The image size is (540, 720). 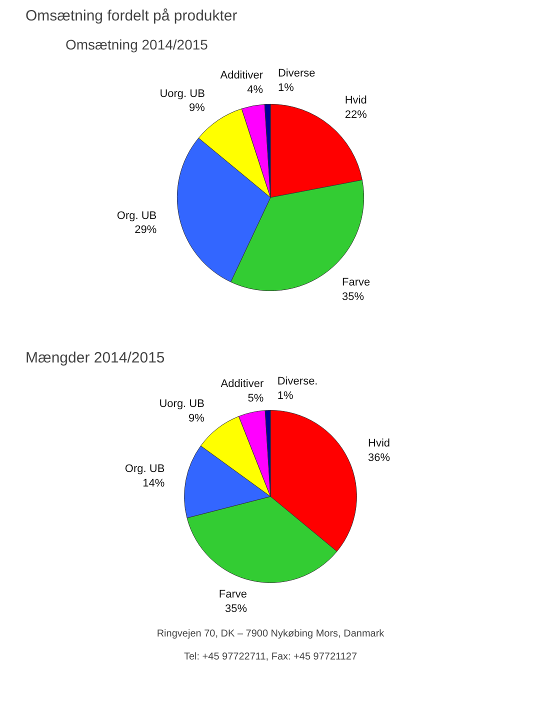 I want to click on data-label: 36%, so click(x=379, y=458).